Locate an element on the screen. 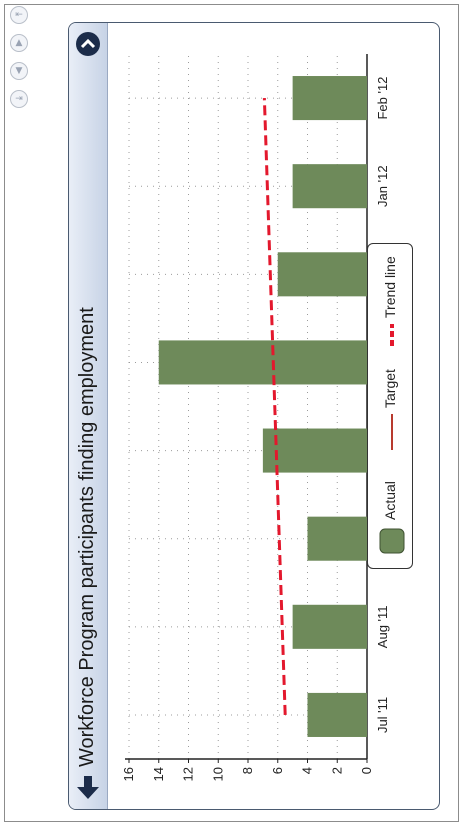 Image resolution: width=466 pixels, height=828 pixels. first-page-button: ⇤ is located at coordinates (19, 15).